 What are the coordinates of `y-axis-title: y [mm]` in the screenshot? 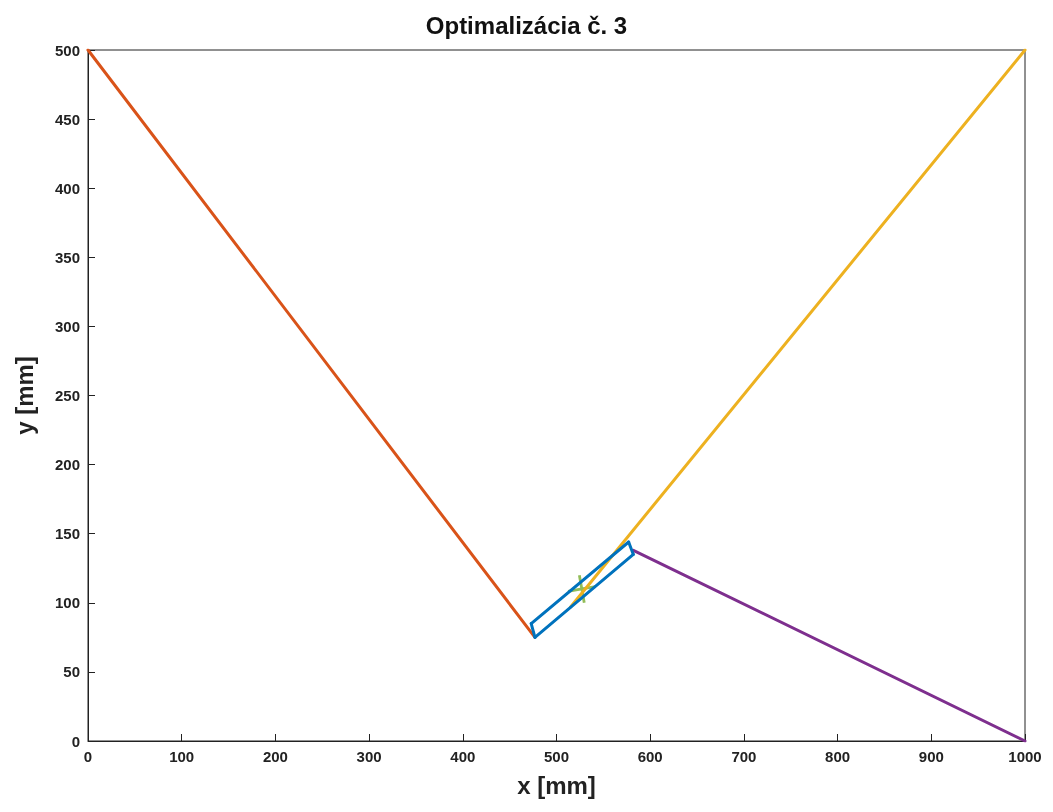 It's located at (24, 395).